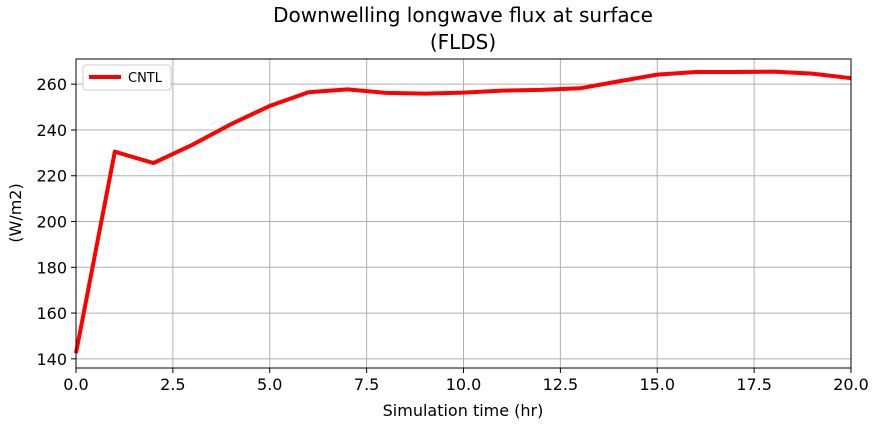 This screenshot has height=424, width=878. I want to click on x-tick-label: 20.0, so click(851, 384).